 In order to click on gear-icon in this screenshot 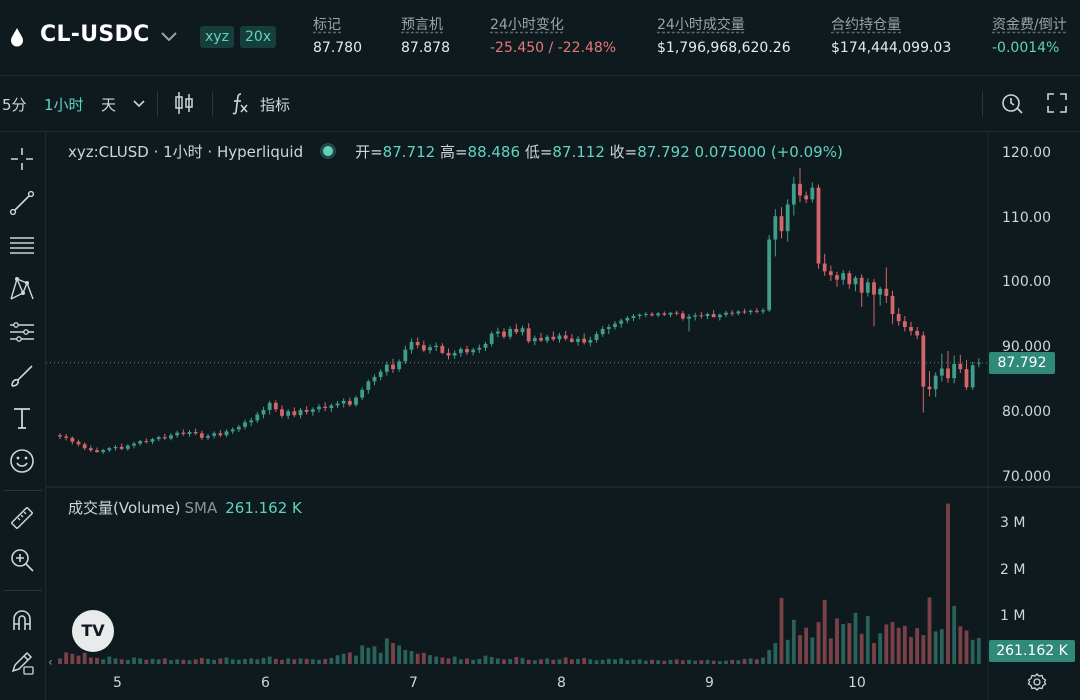, I will do `click(1037, 682)`.